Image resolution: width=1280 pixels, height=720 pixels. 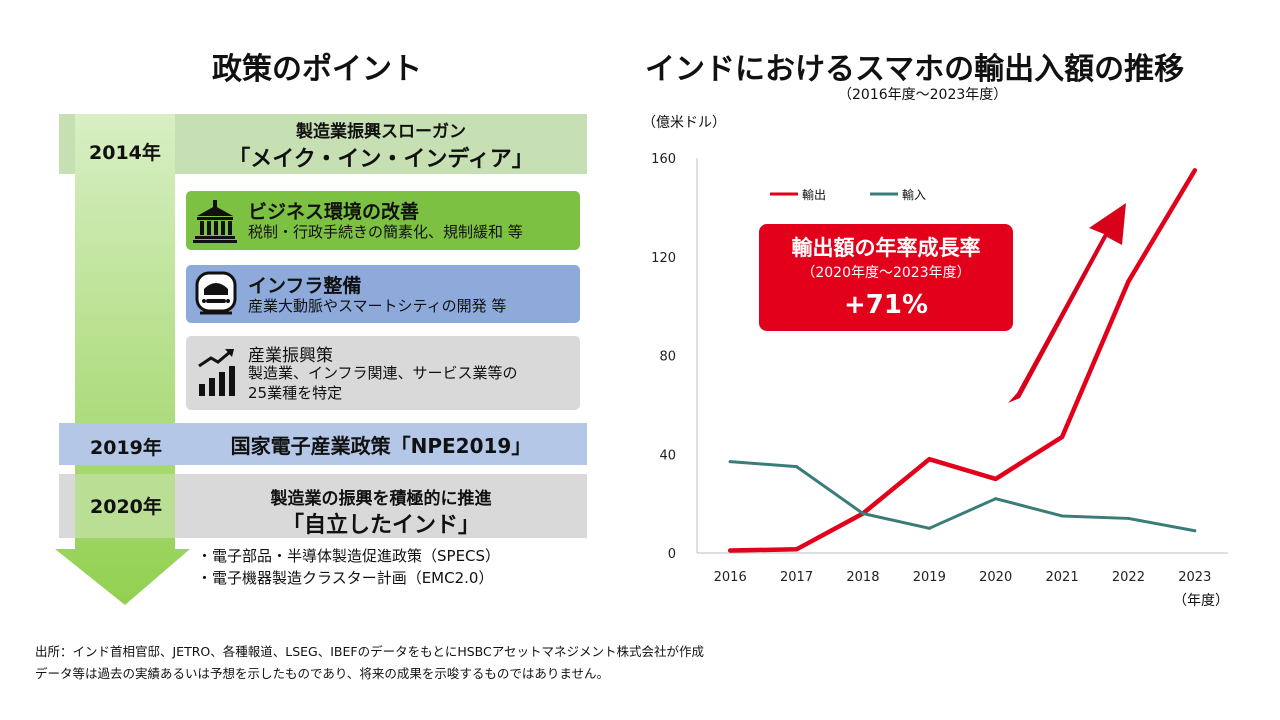 What do you see at coordinates (377, 306) in the screenshot?
I see `card2-sub: 産業大動脈やスマートシティの開発 等` at bounding box center [377, 306].